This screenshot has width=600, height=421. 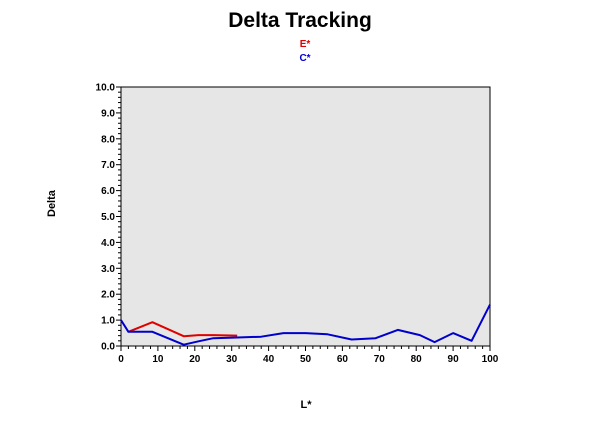 What do you see at coordinates (108, 321) in the screenshot?
I see `y-tick-label: 1.0` at bounding box center [108, 321].